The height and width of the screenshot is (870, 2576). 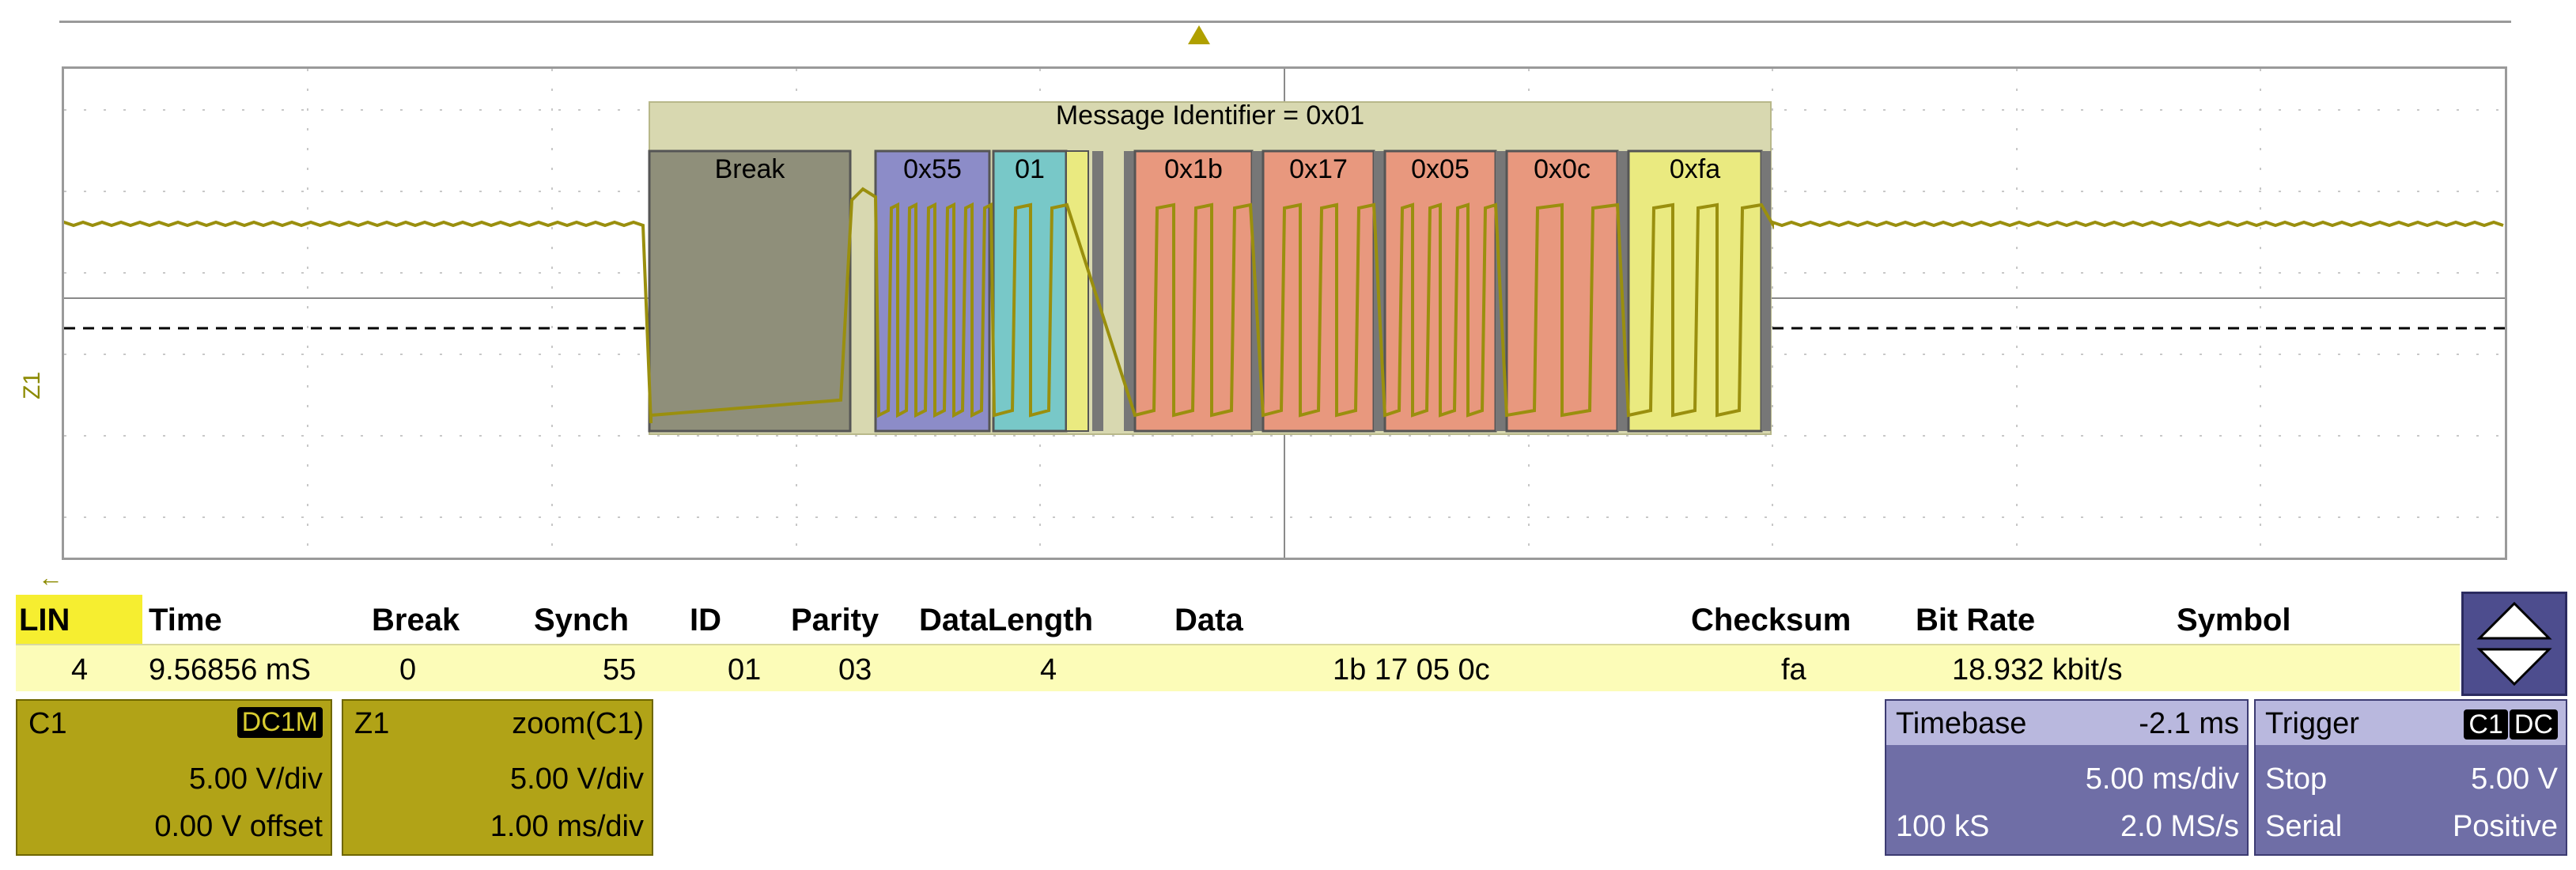 I want to click on header-checksum: Checksum, so click(x=1771, y=620).